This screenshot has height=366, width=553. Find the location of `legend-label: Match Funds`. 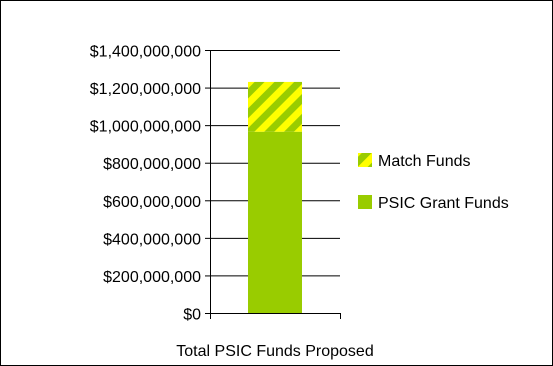

legend-label: Match Funds is located at coordinates (424, 161).